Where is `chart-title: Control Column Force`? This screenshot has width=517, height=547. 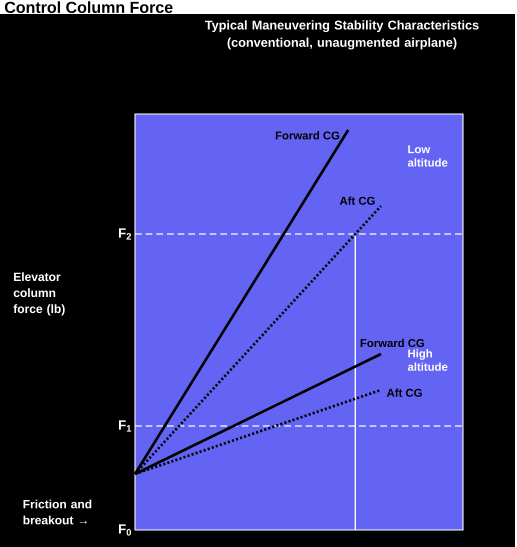 chart-title: Control Column Force is located at coordinates (89, 7).